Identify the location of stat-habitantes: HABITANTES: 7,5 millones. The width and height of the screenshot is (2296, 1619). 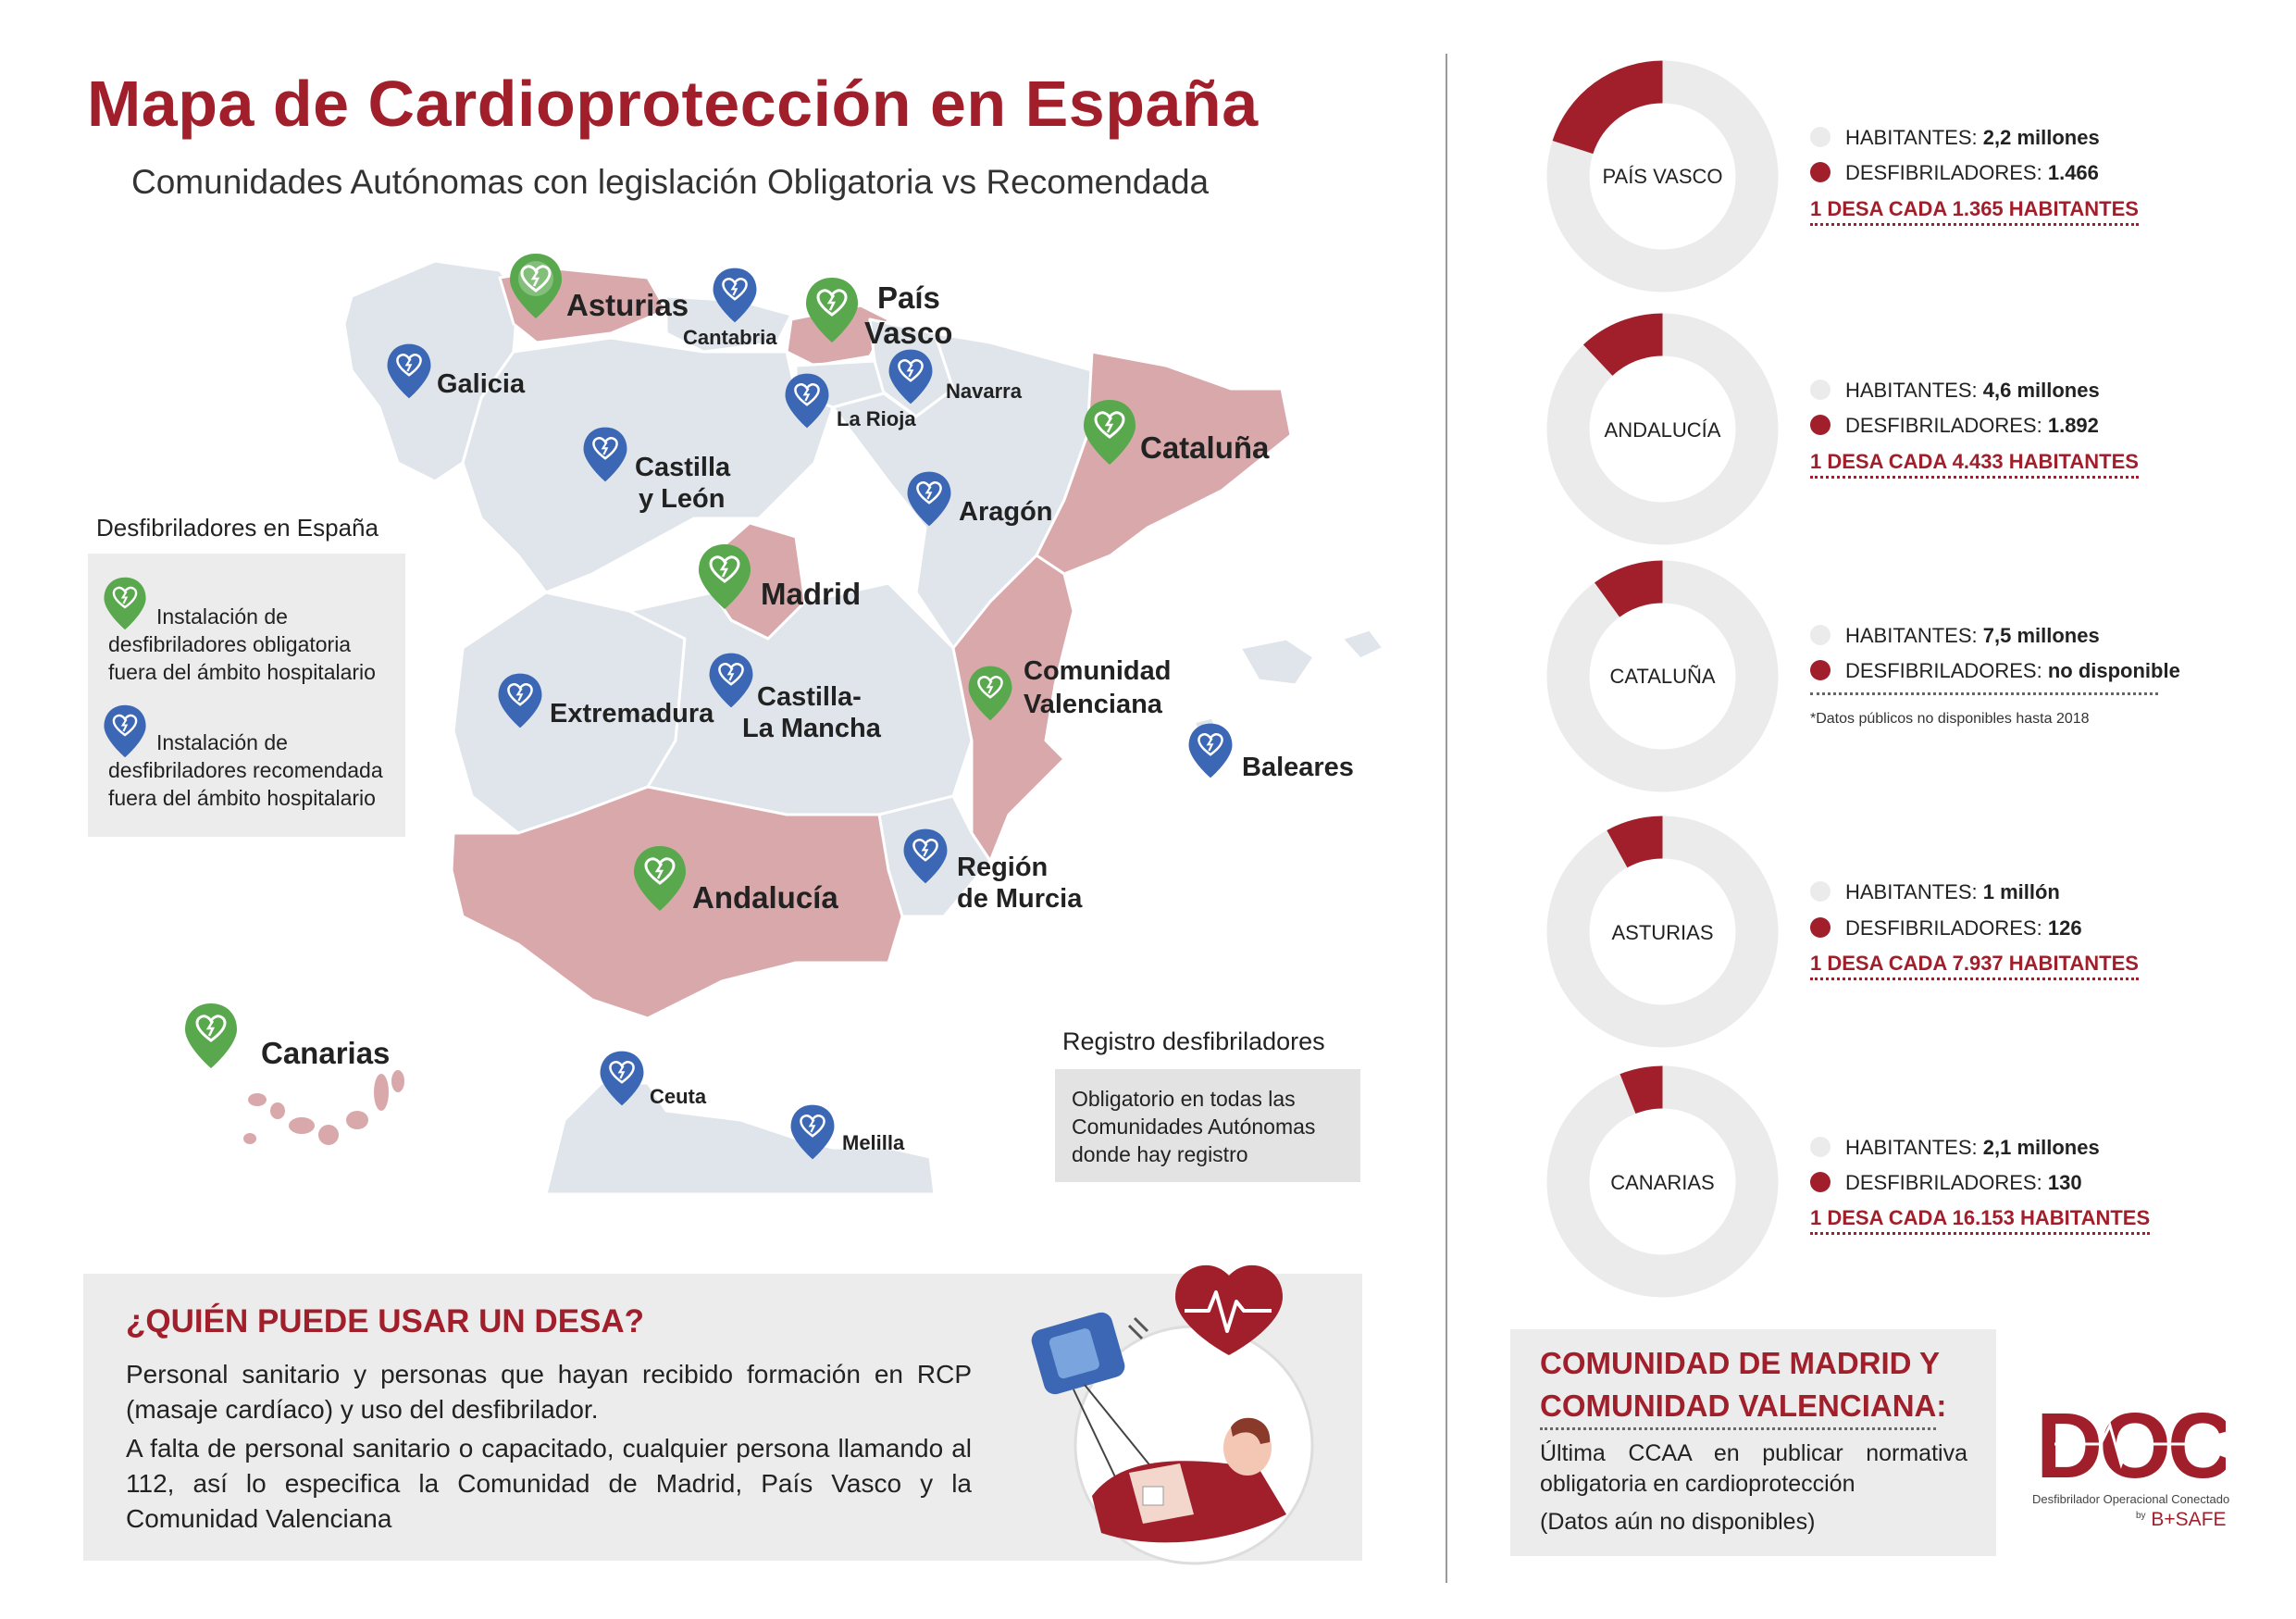
(1973, 636).